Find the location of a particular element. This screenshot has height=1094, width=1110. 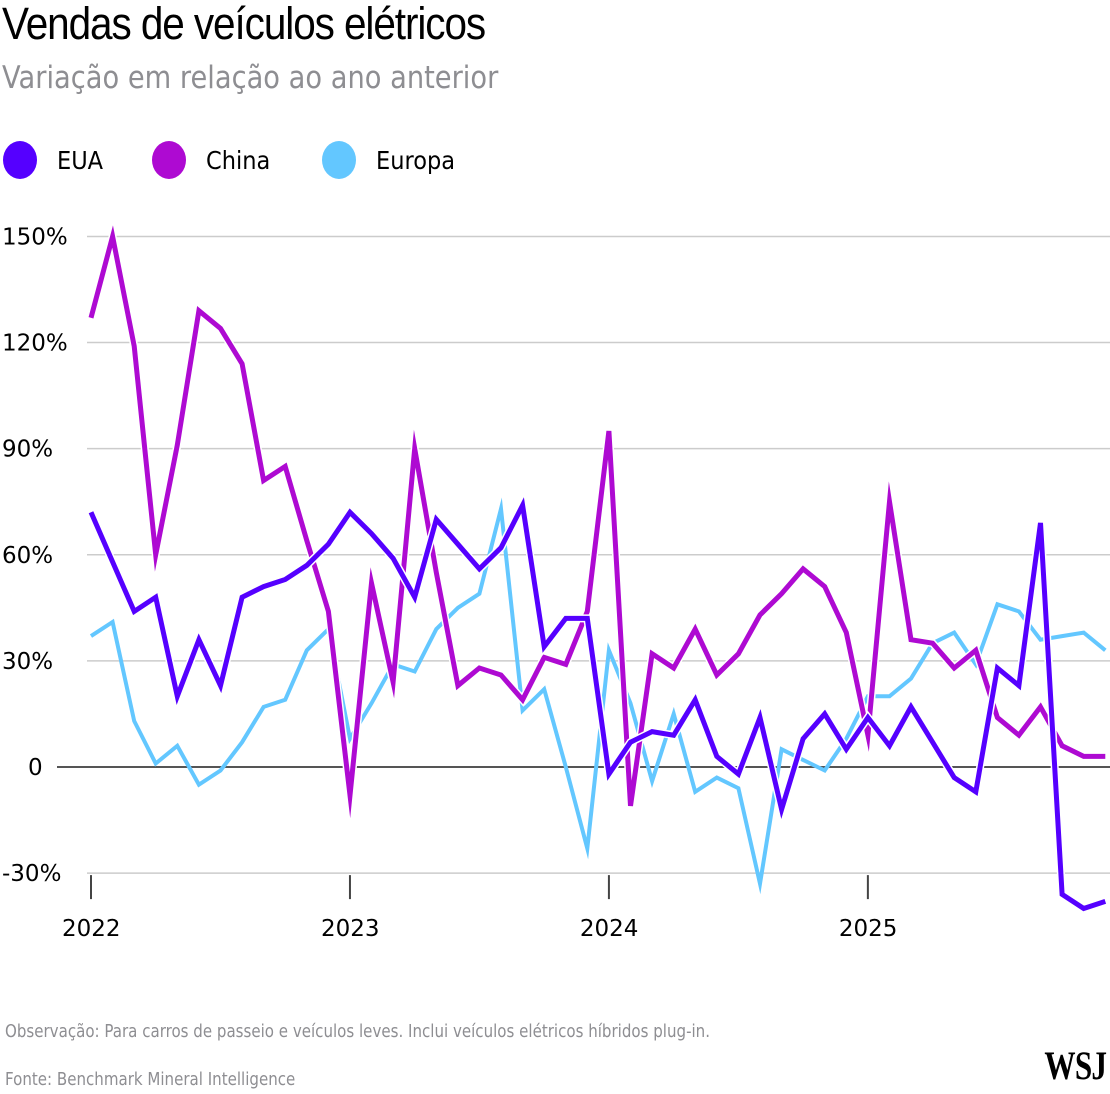

y-tick-label: -30% is located at coordinates (31, 874).